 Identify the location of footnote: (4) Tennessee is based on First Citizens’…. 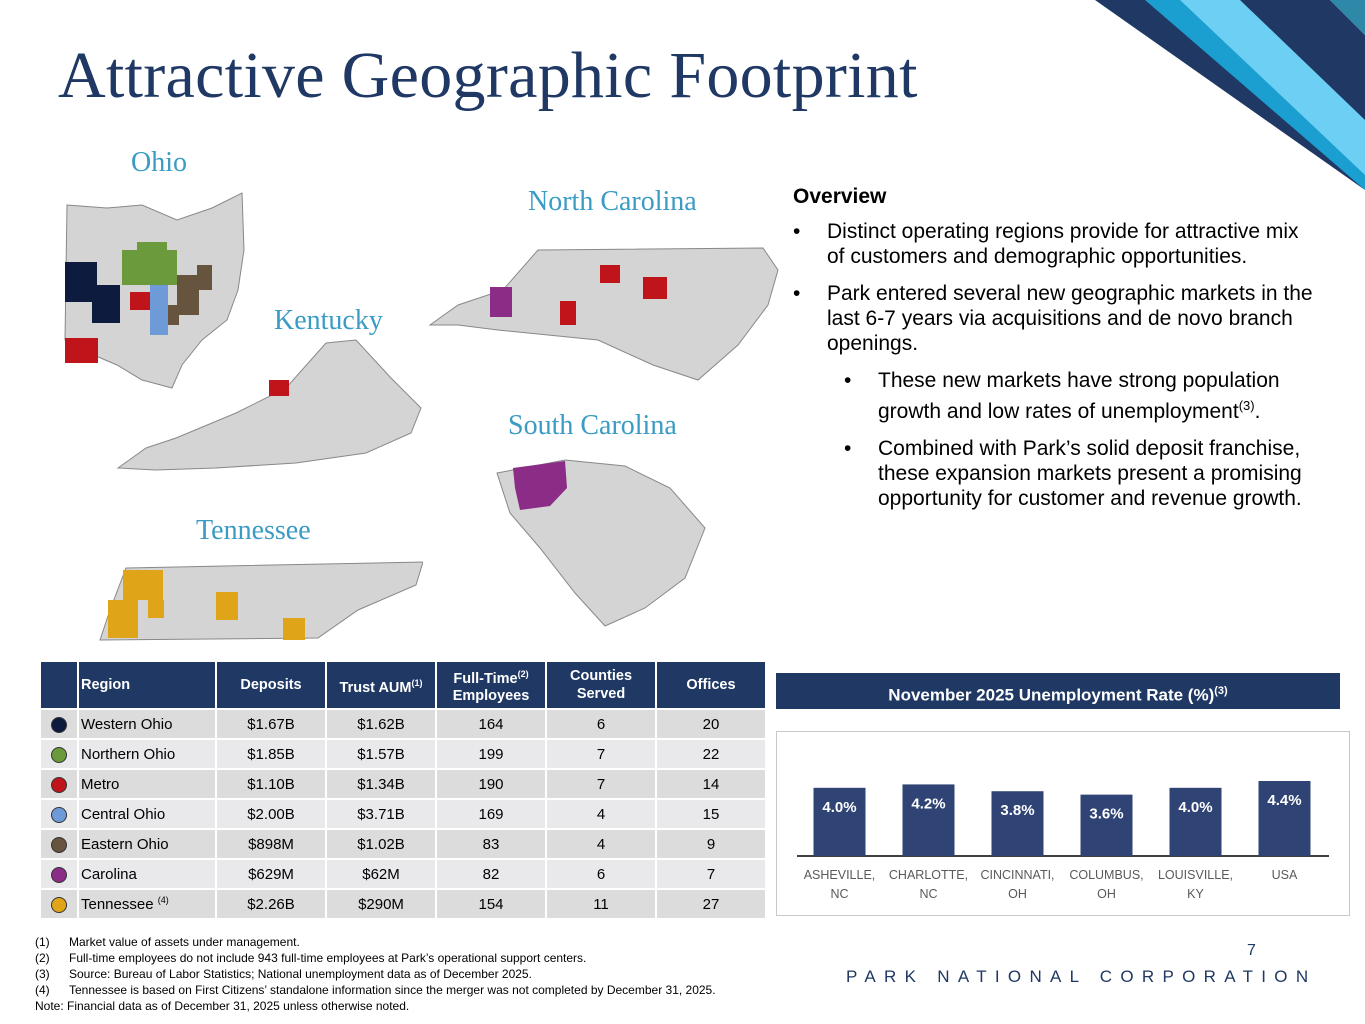
(375, 990).